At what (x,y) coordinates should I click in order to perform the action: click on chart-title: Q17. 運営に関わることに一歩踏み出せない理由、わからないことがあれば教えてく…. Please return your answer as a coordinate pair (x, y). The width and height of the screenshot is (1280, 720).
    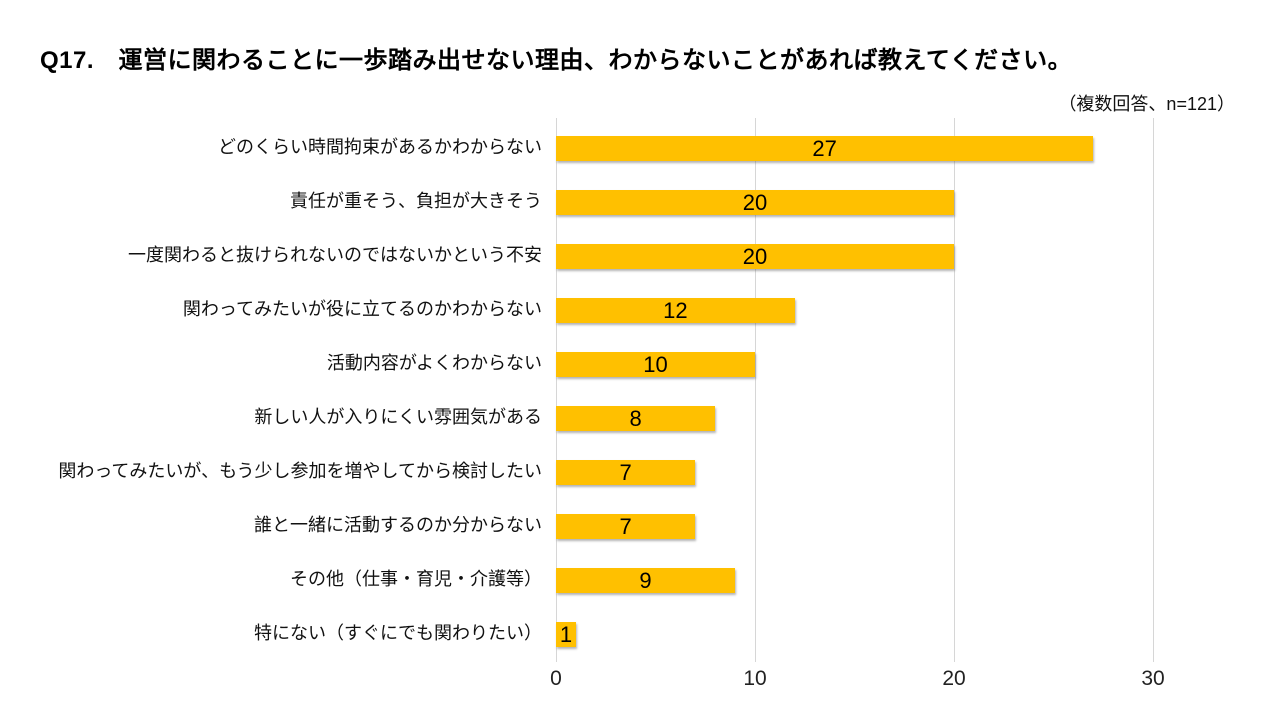
    Looking at the image, I should click on (556, 60).